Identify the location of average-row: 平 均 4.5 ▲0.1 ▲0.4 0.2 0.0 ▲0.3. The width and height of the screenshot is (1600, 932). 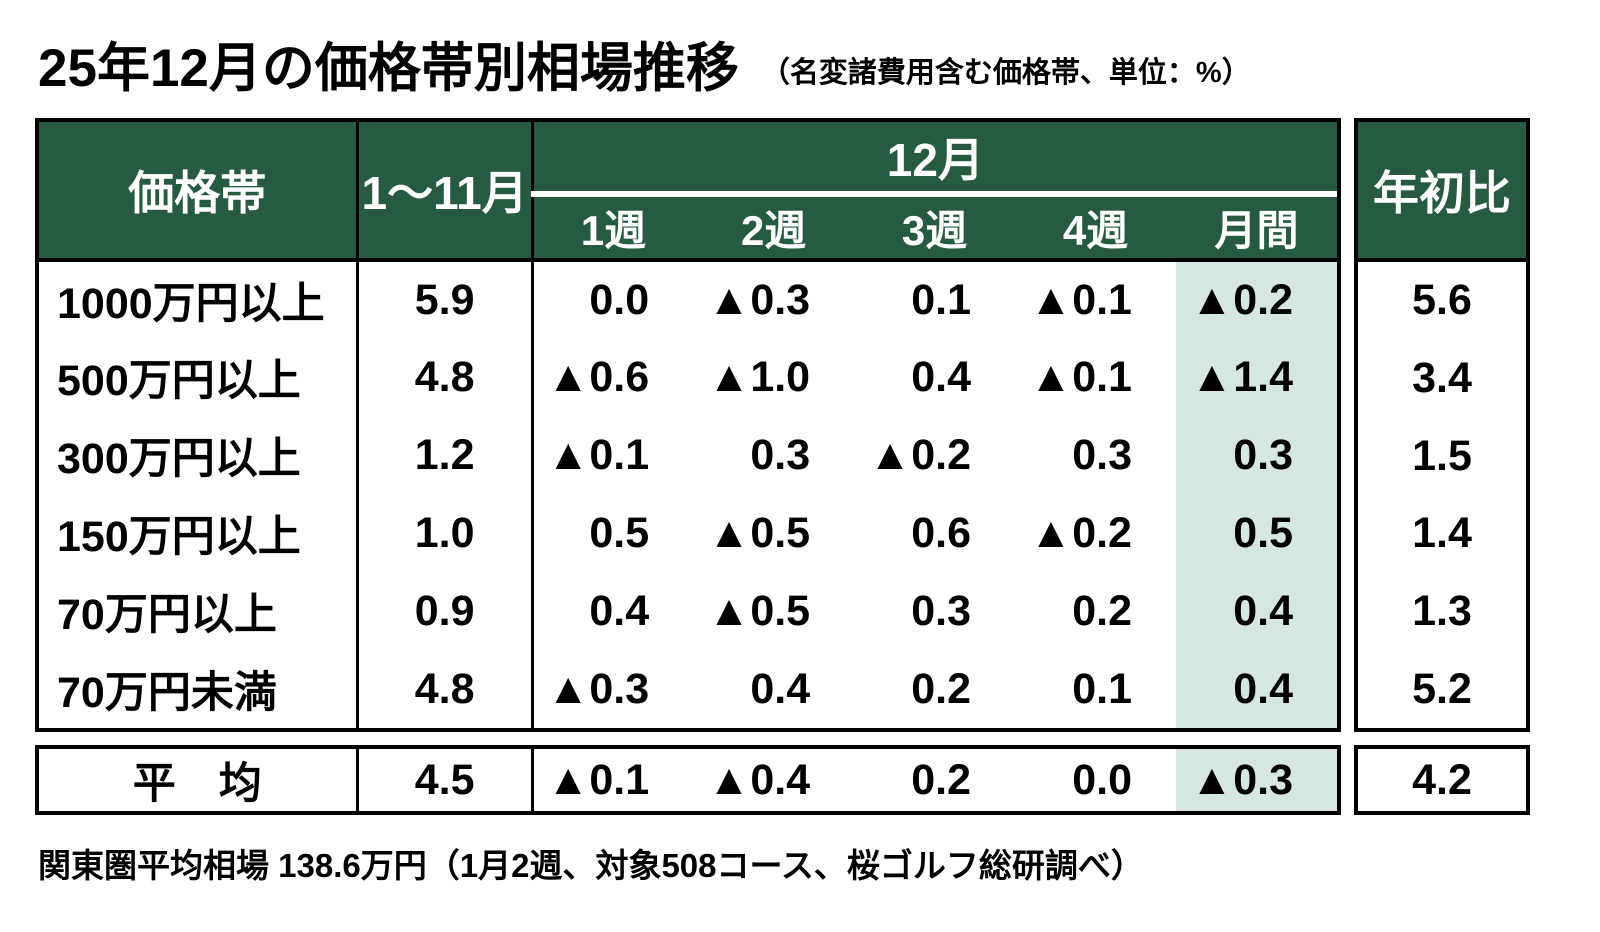
(688, 780).